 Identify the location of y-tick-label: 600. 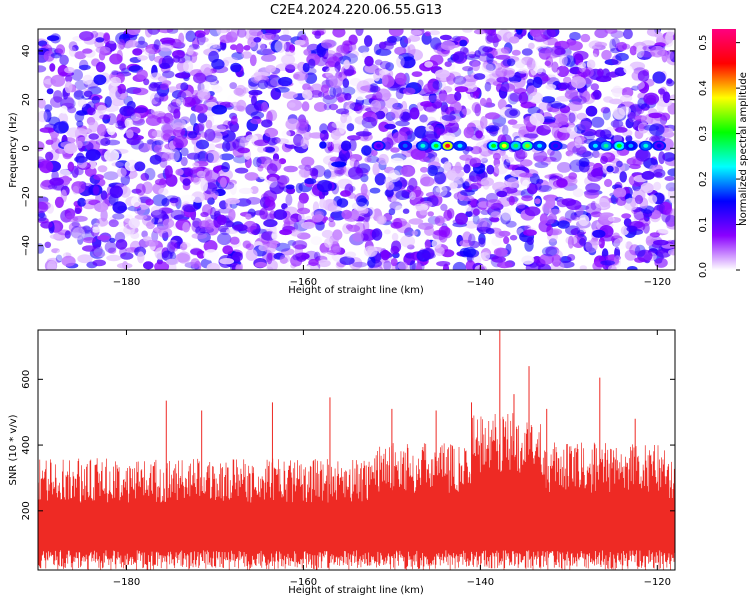
(26, 379).